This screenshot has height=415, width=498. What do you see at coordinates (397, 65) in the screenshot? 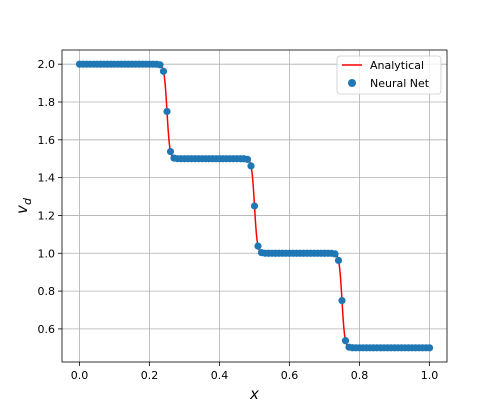
I see `legend-label-analytical: Analytical` at bounding box center [397, 65].